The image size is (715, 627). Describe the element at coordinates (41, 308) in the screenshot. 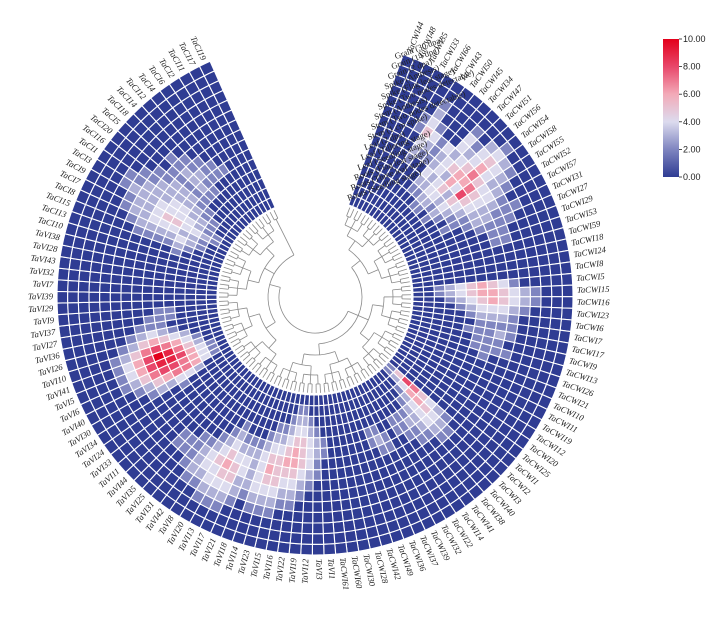

I see `gene-label: TaVI29` at that location.